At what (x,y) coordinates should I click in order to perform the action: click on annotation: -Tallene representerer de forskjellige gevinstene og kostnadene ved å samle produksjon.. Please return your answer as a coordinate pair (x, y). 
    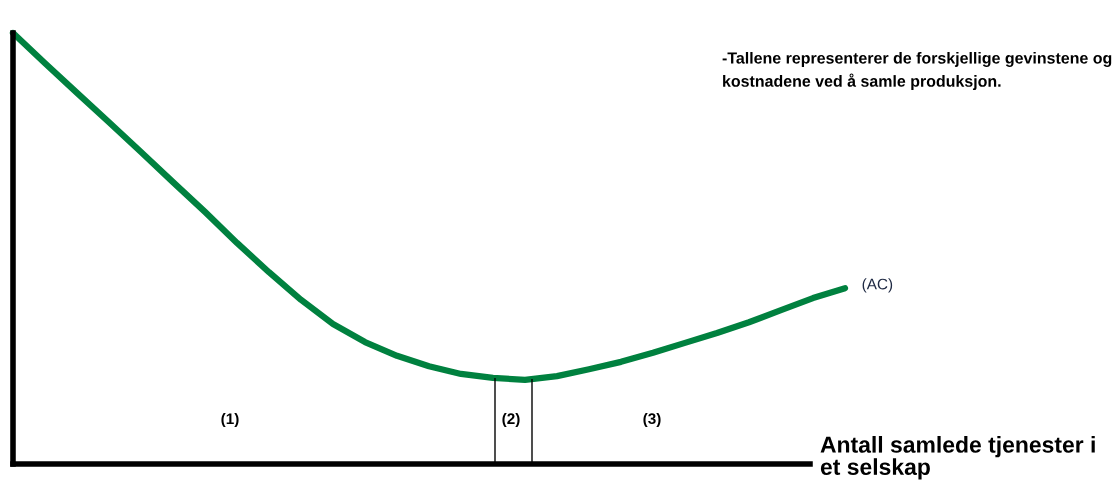
    Looking at the image, I should click on (917, 71).